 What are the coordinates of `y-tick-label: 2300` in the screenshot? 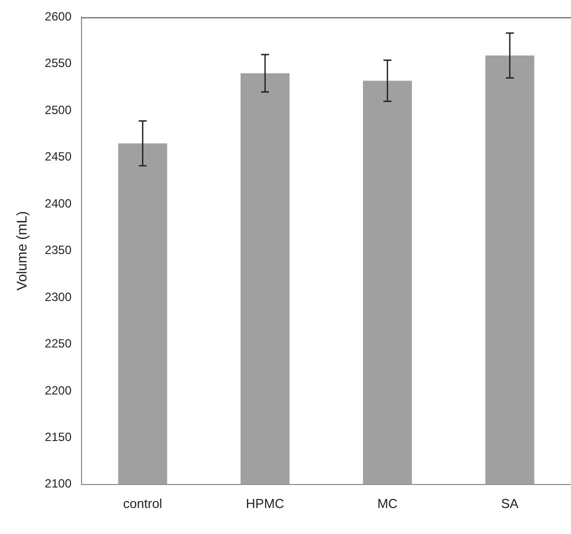 It's located at (58, 297).